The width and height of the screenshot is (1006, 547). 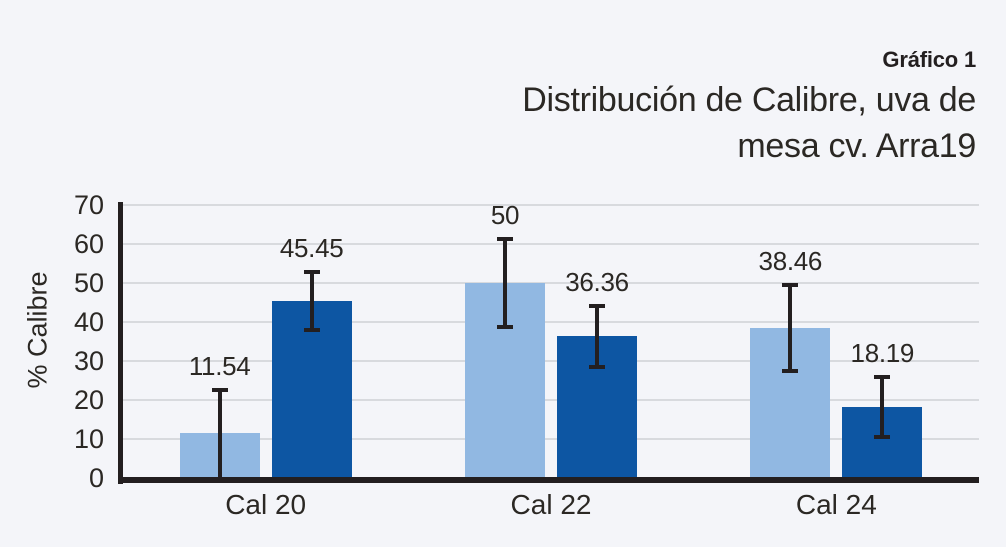 I want to click on y-tick-label: 30, so click(x=88, y=361).